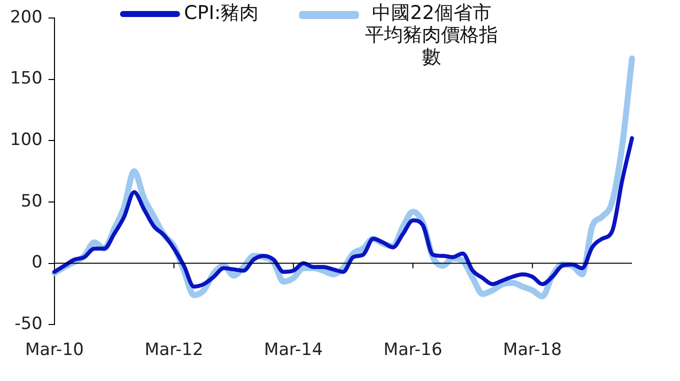 The height and width of the screenshot is (381, 680). I want to click on y-tick-label: 50, so click(31, 201).